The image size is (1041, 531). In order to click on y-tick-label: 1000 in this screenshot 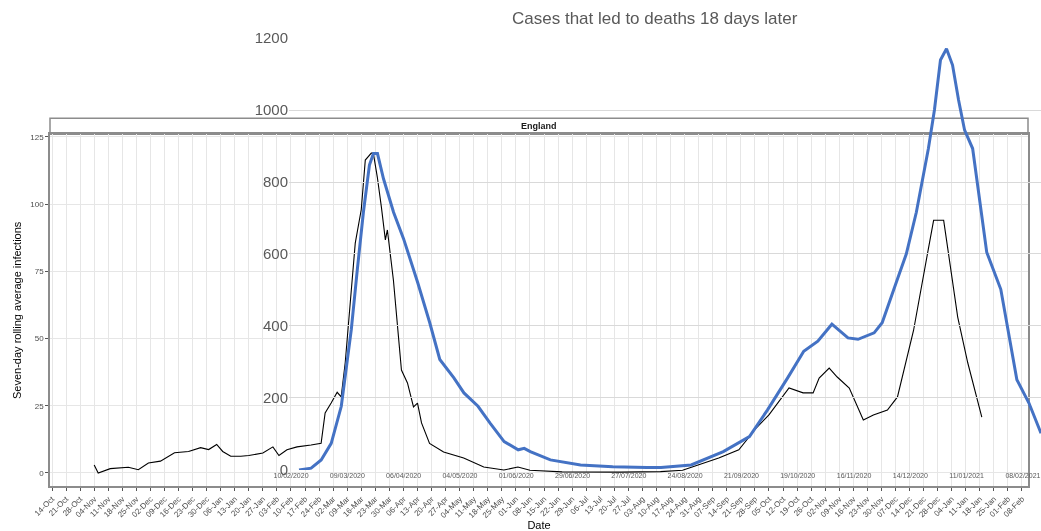, I will do `click(271, 110)`.